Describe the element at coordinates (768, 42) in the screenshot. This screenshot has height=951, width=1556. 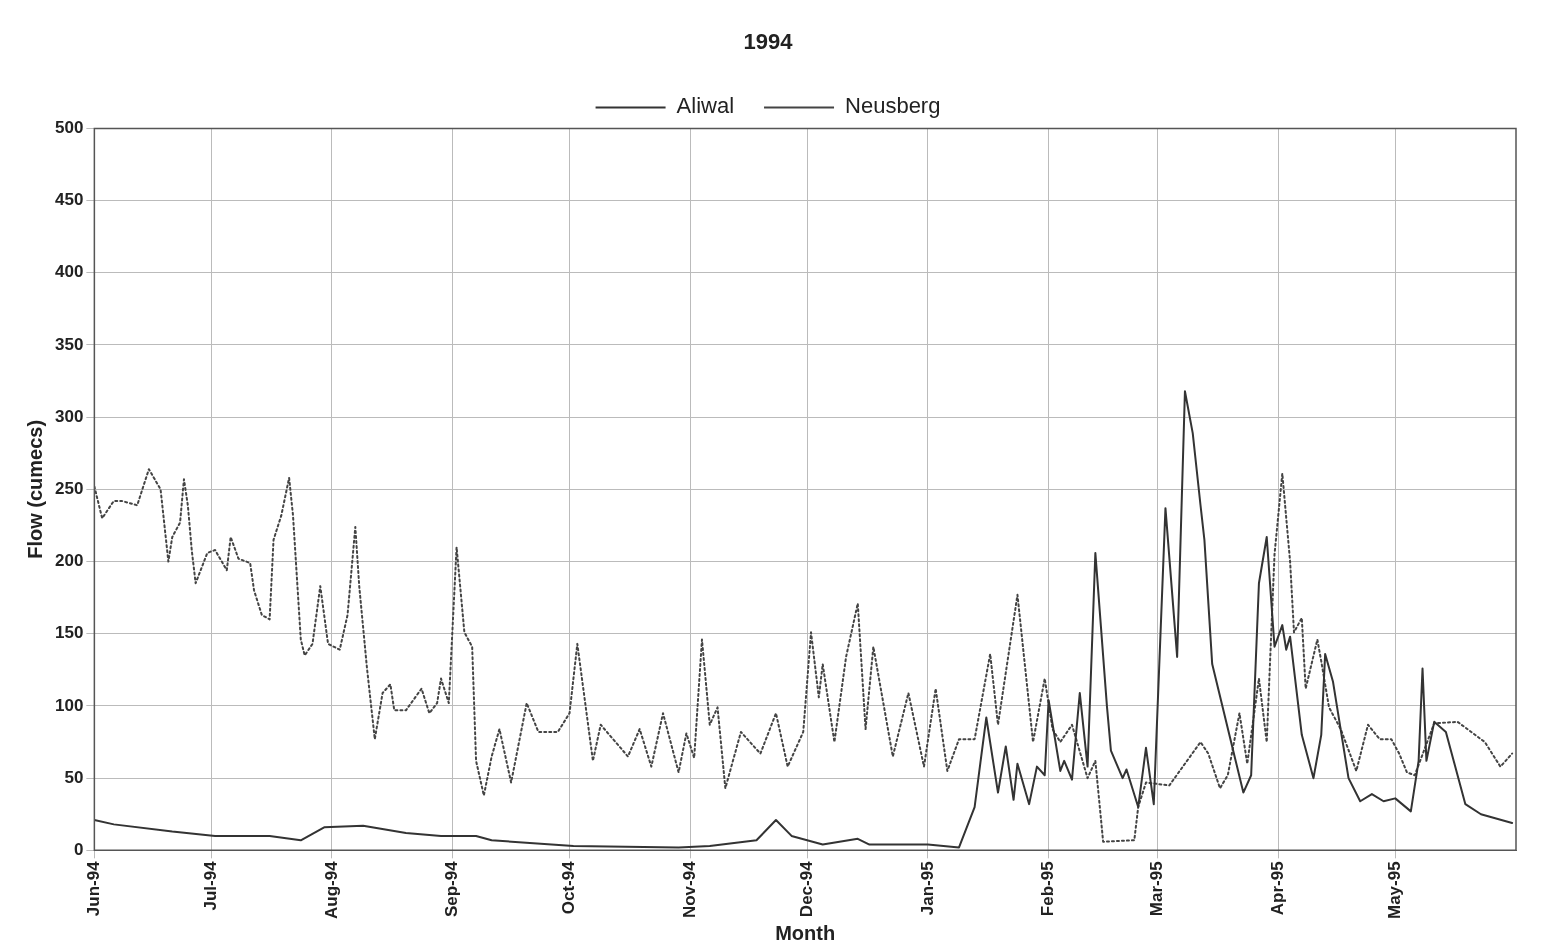
I see `chart-title: 1994` at that location.